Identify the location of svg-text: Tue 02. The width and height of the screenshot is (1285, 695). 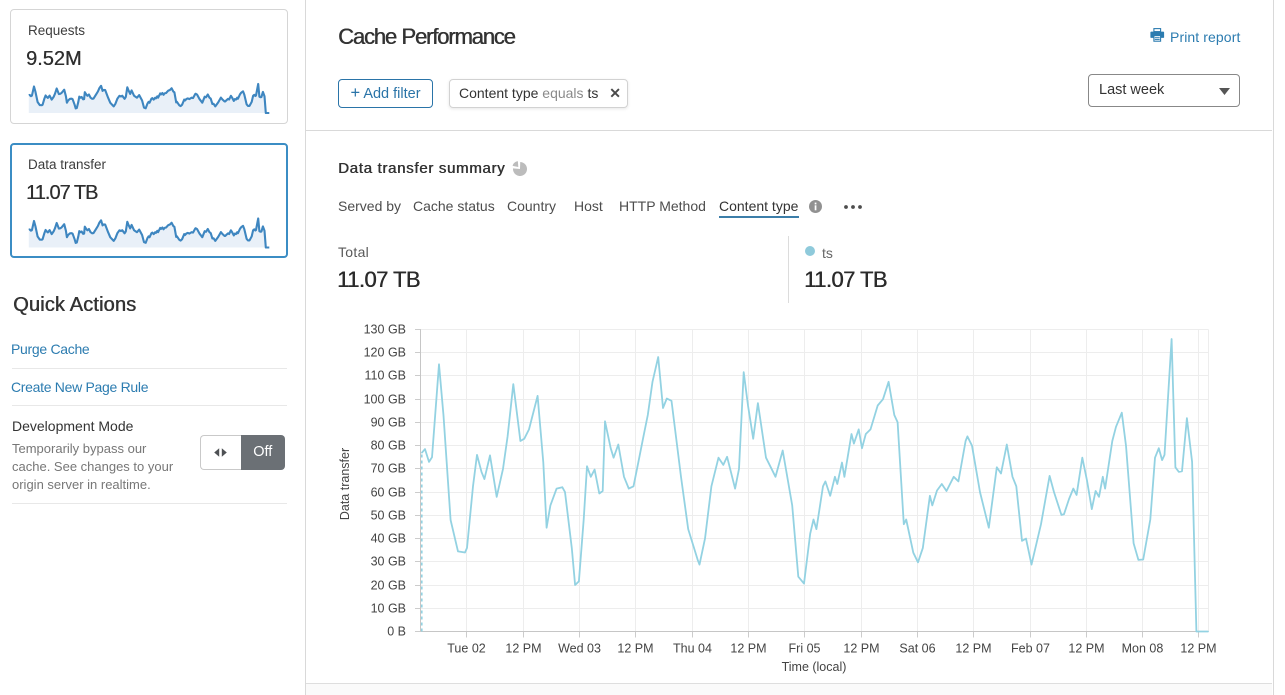
(466, 649).